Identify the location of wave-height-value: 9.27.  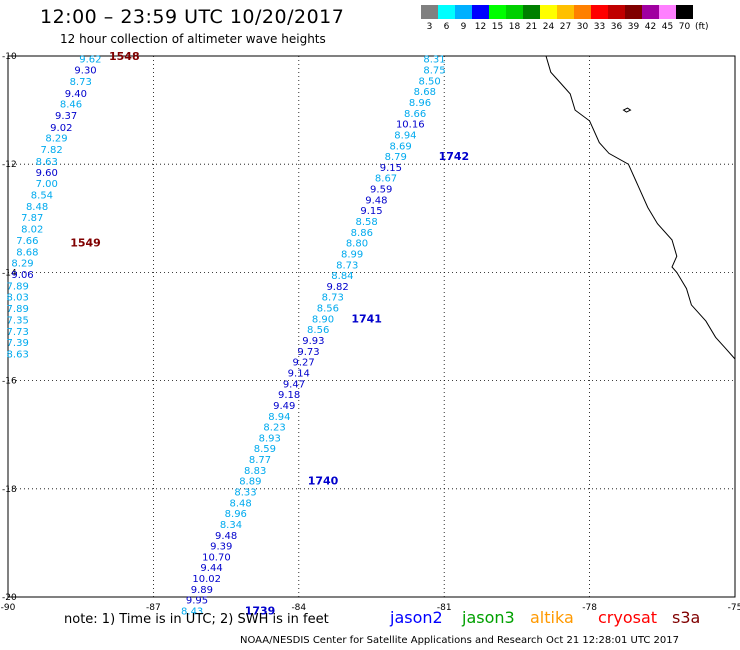
(304, 363).